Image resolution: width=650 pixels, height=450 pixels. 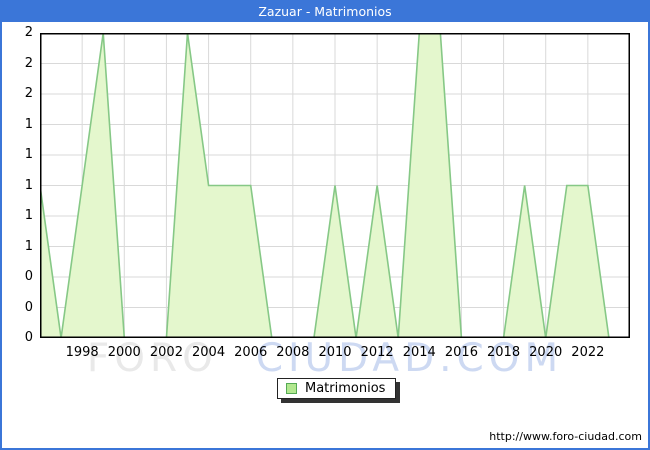 What do you see at coordinates (251, 352) in the screenshot?
I see `x-tick-label: 2006` at bounding box center [251, 352].